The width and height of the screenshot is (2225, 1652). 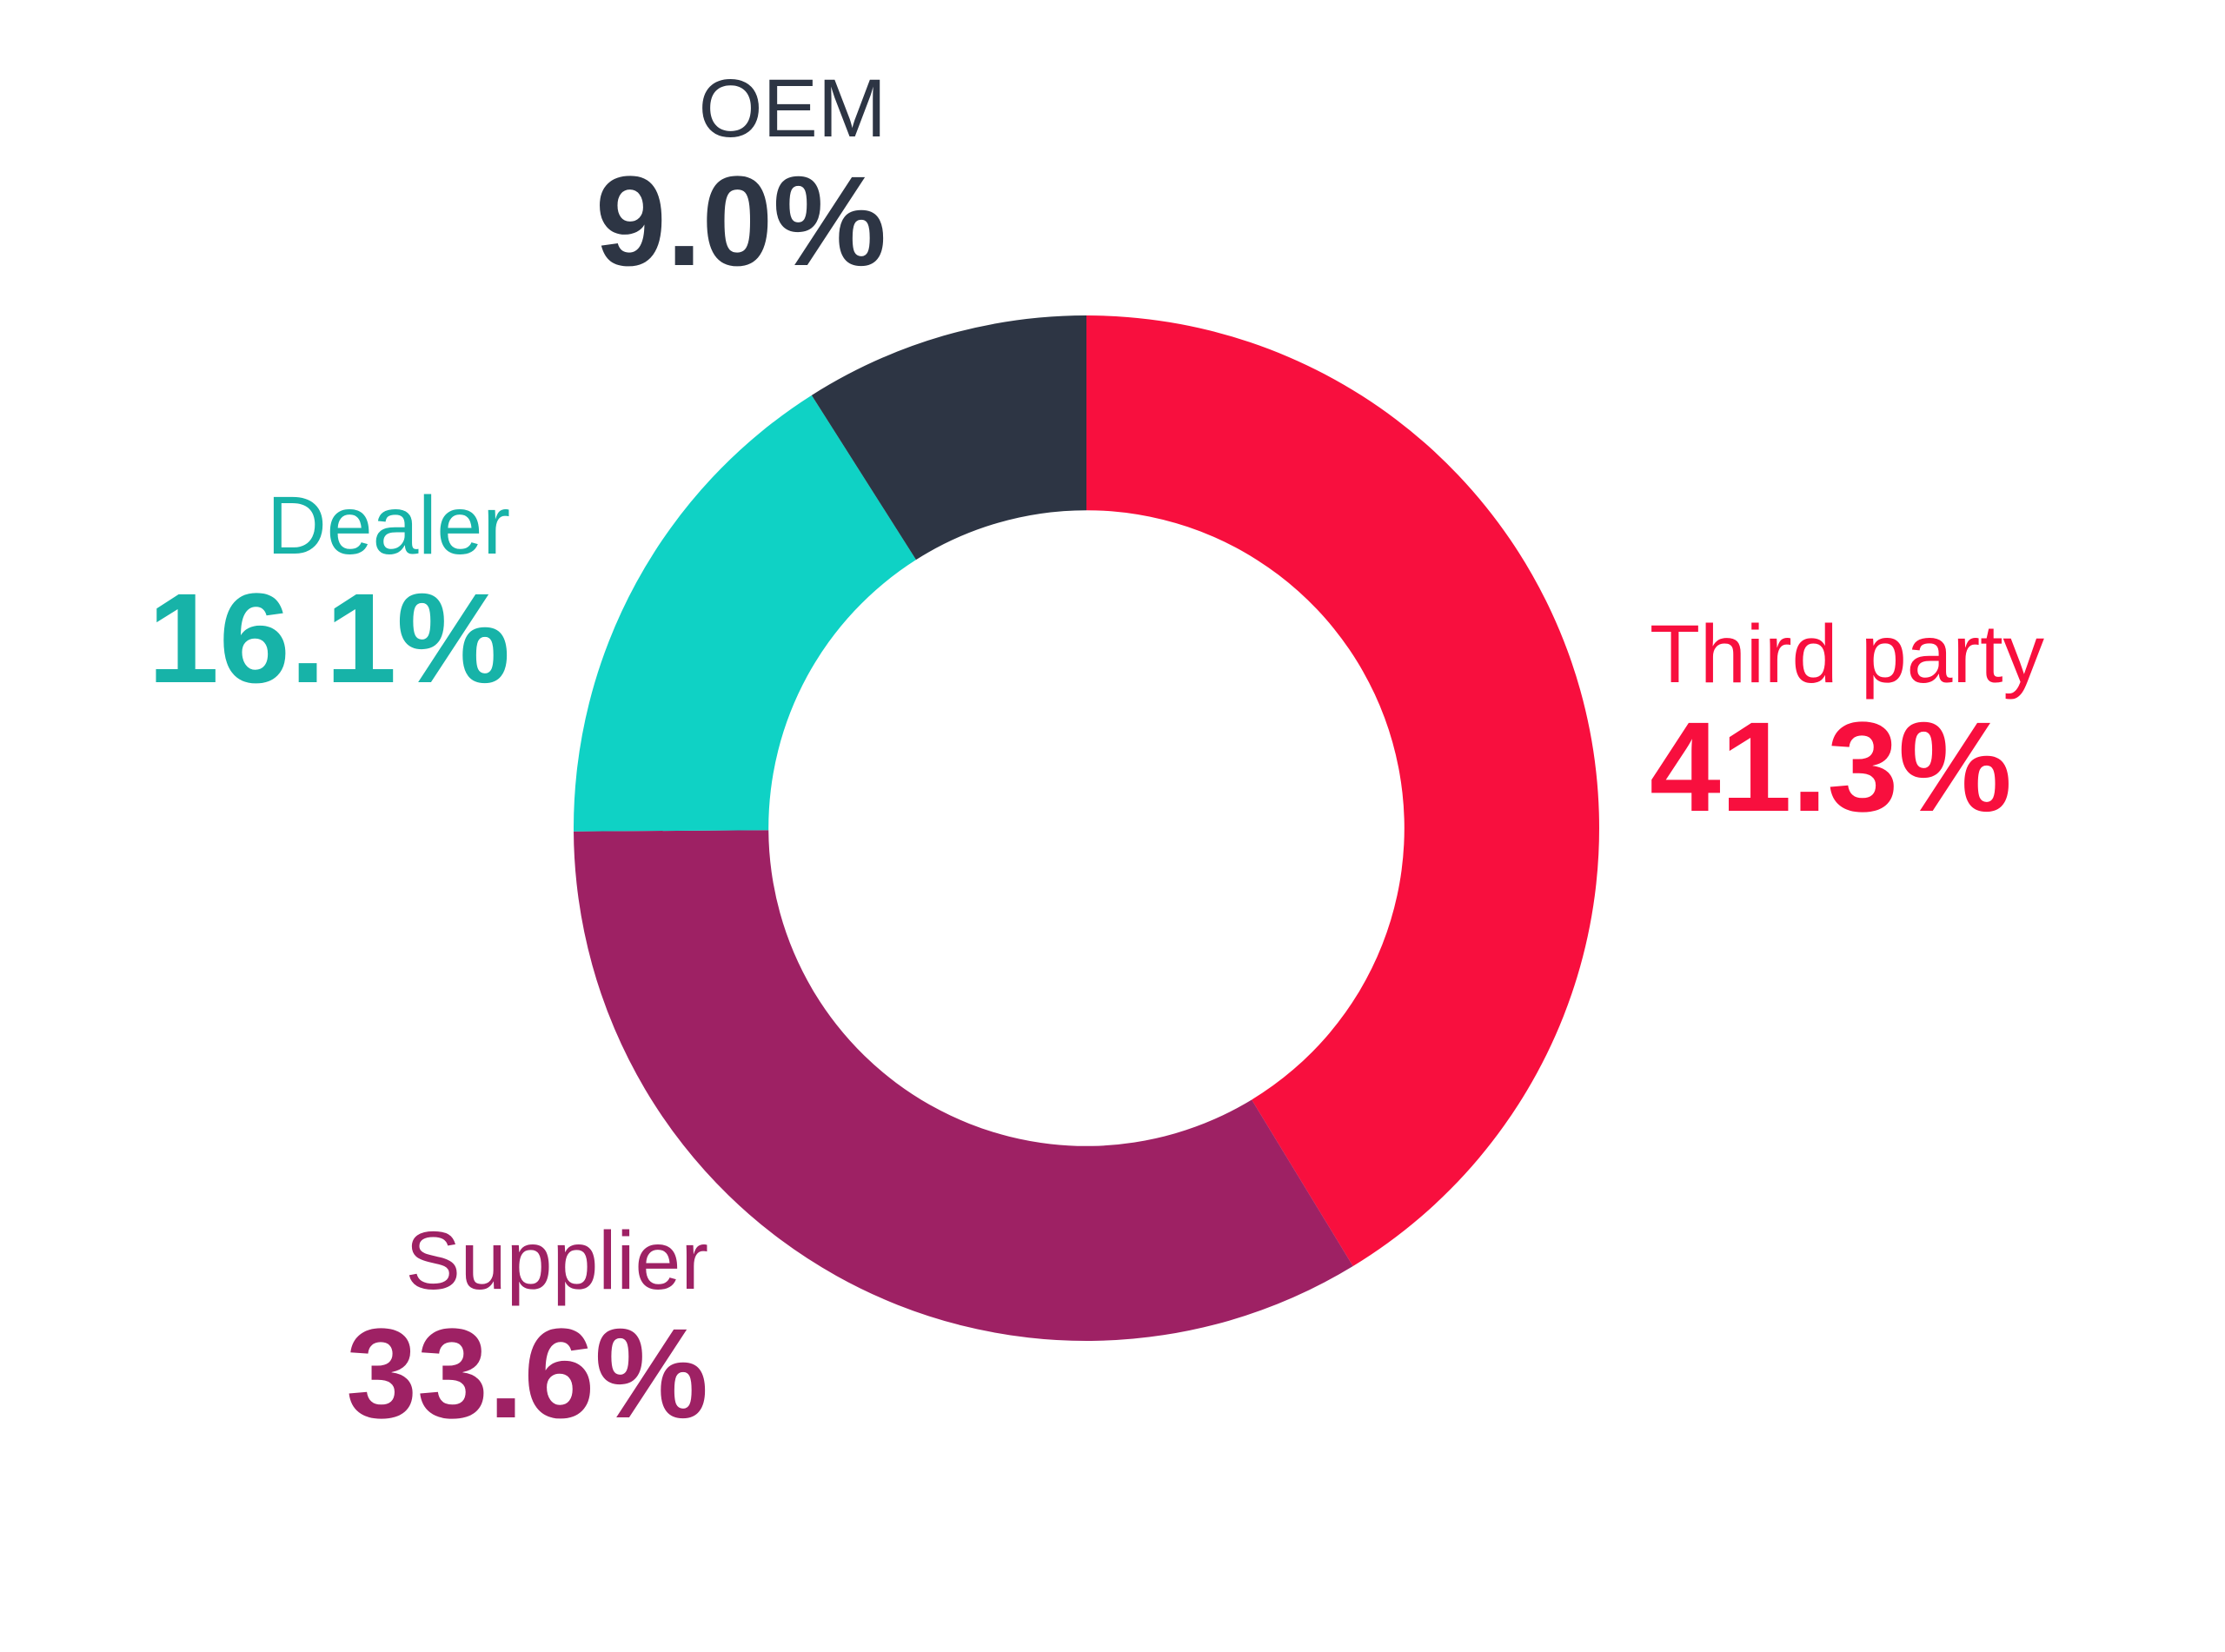 I want to click on callout-dealer: Dealer 16.1%, so click(x=329, y=593).